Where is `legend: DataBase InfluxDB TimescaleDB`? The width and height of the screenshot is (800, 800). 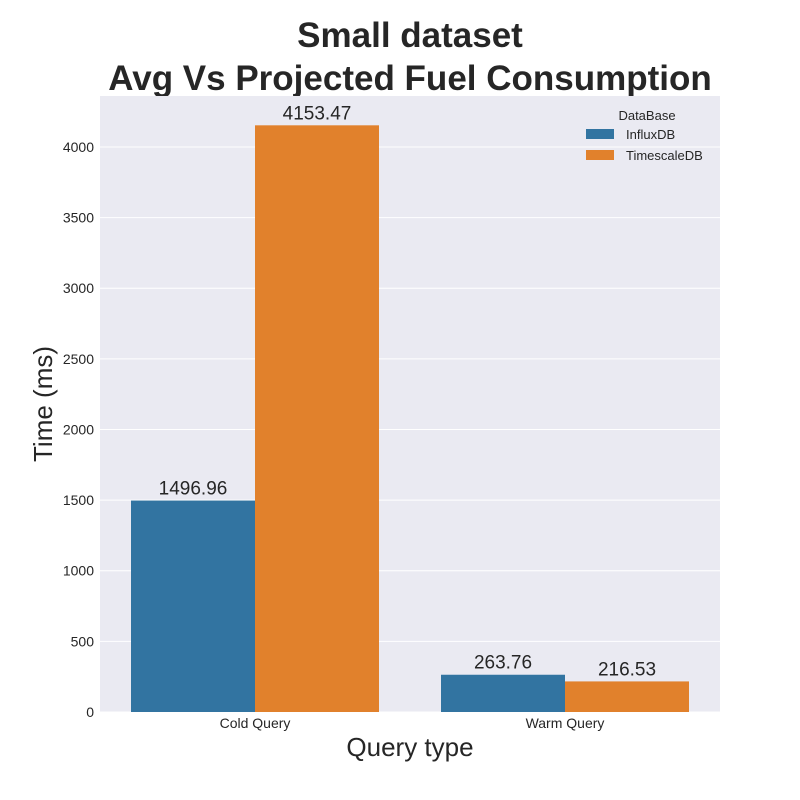 legend: DataBase InfluxDB TimescaleDB is located at coordinates (644, 135).